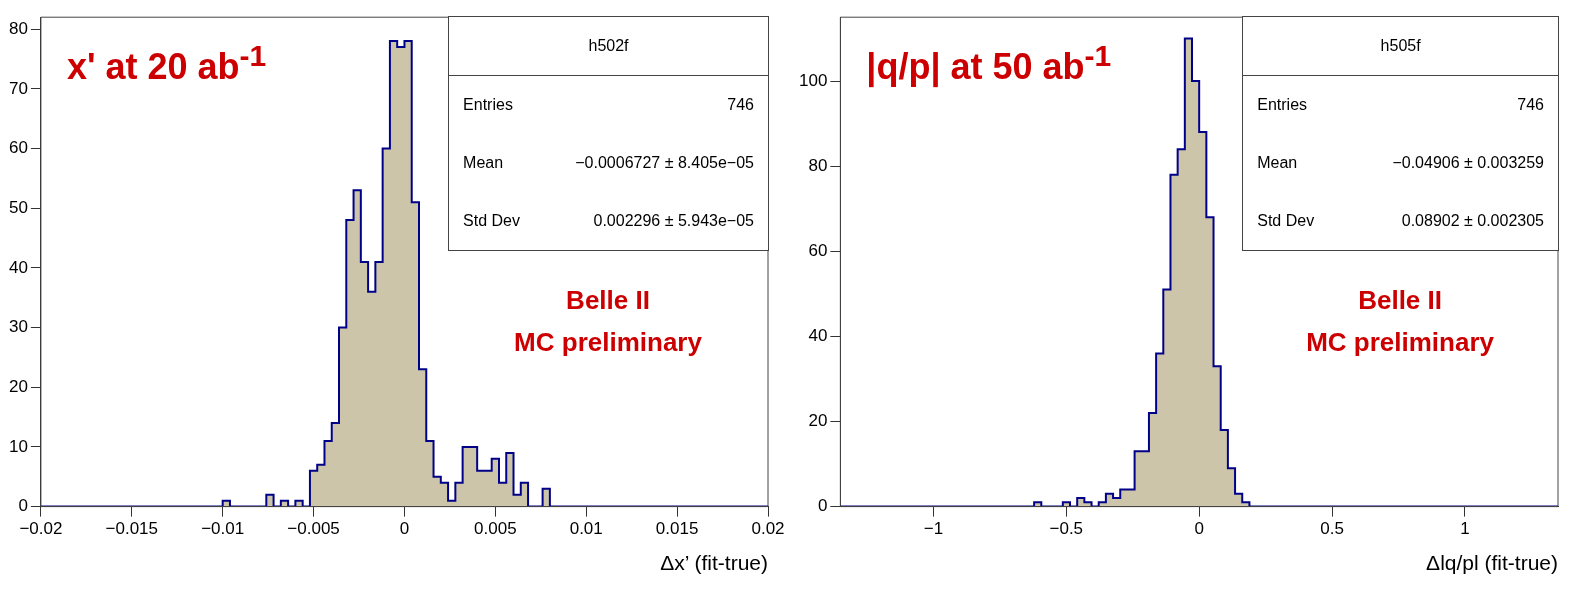 The image size is (1586, 605). Describe the element at coordinates (41, 529) in the screenshot. I see `x-tick-label: −0.02` at that location.